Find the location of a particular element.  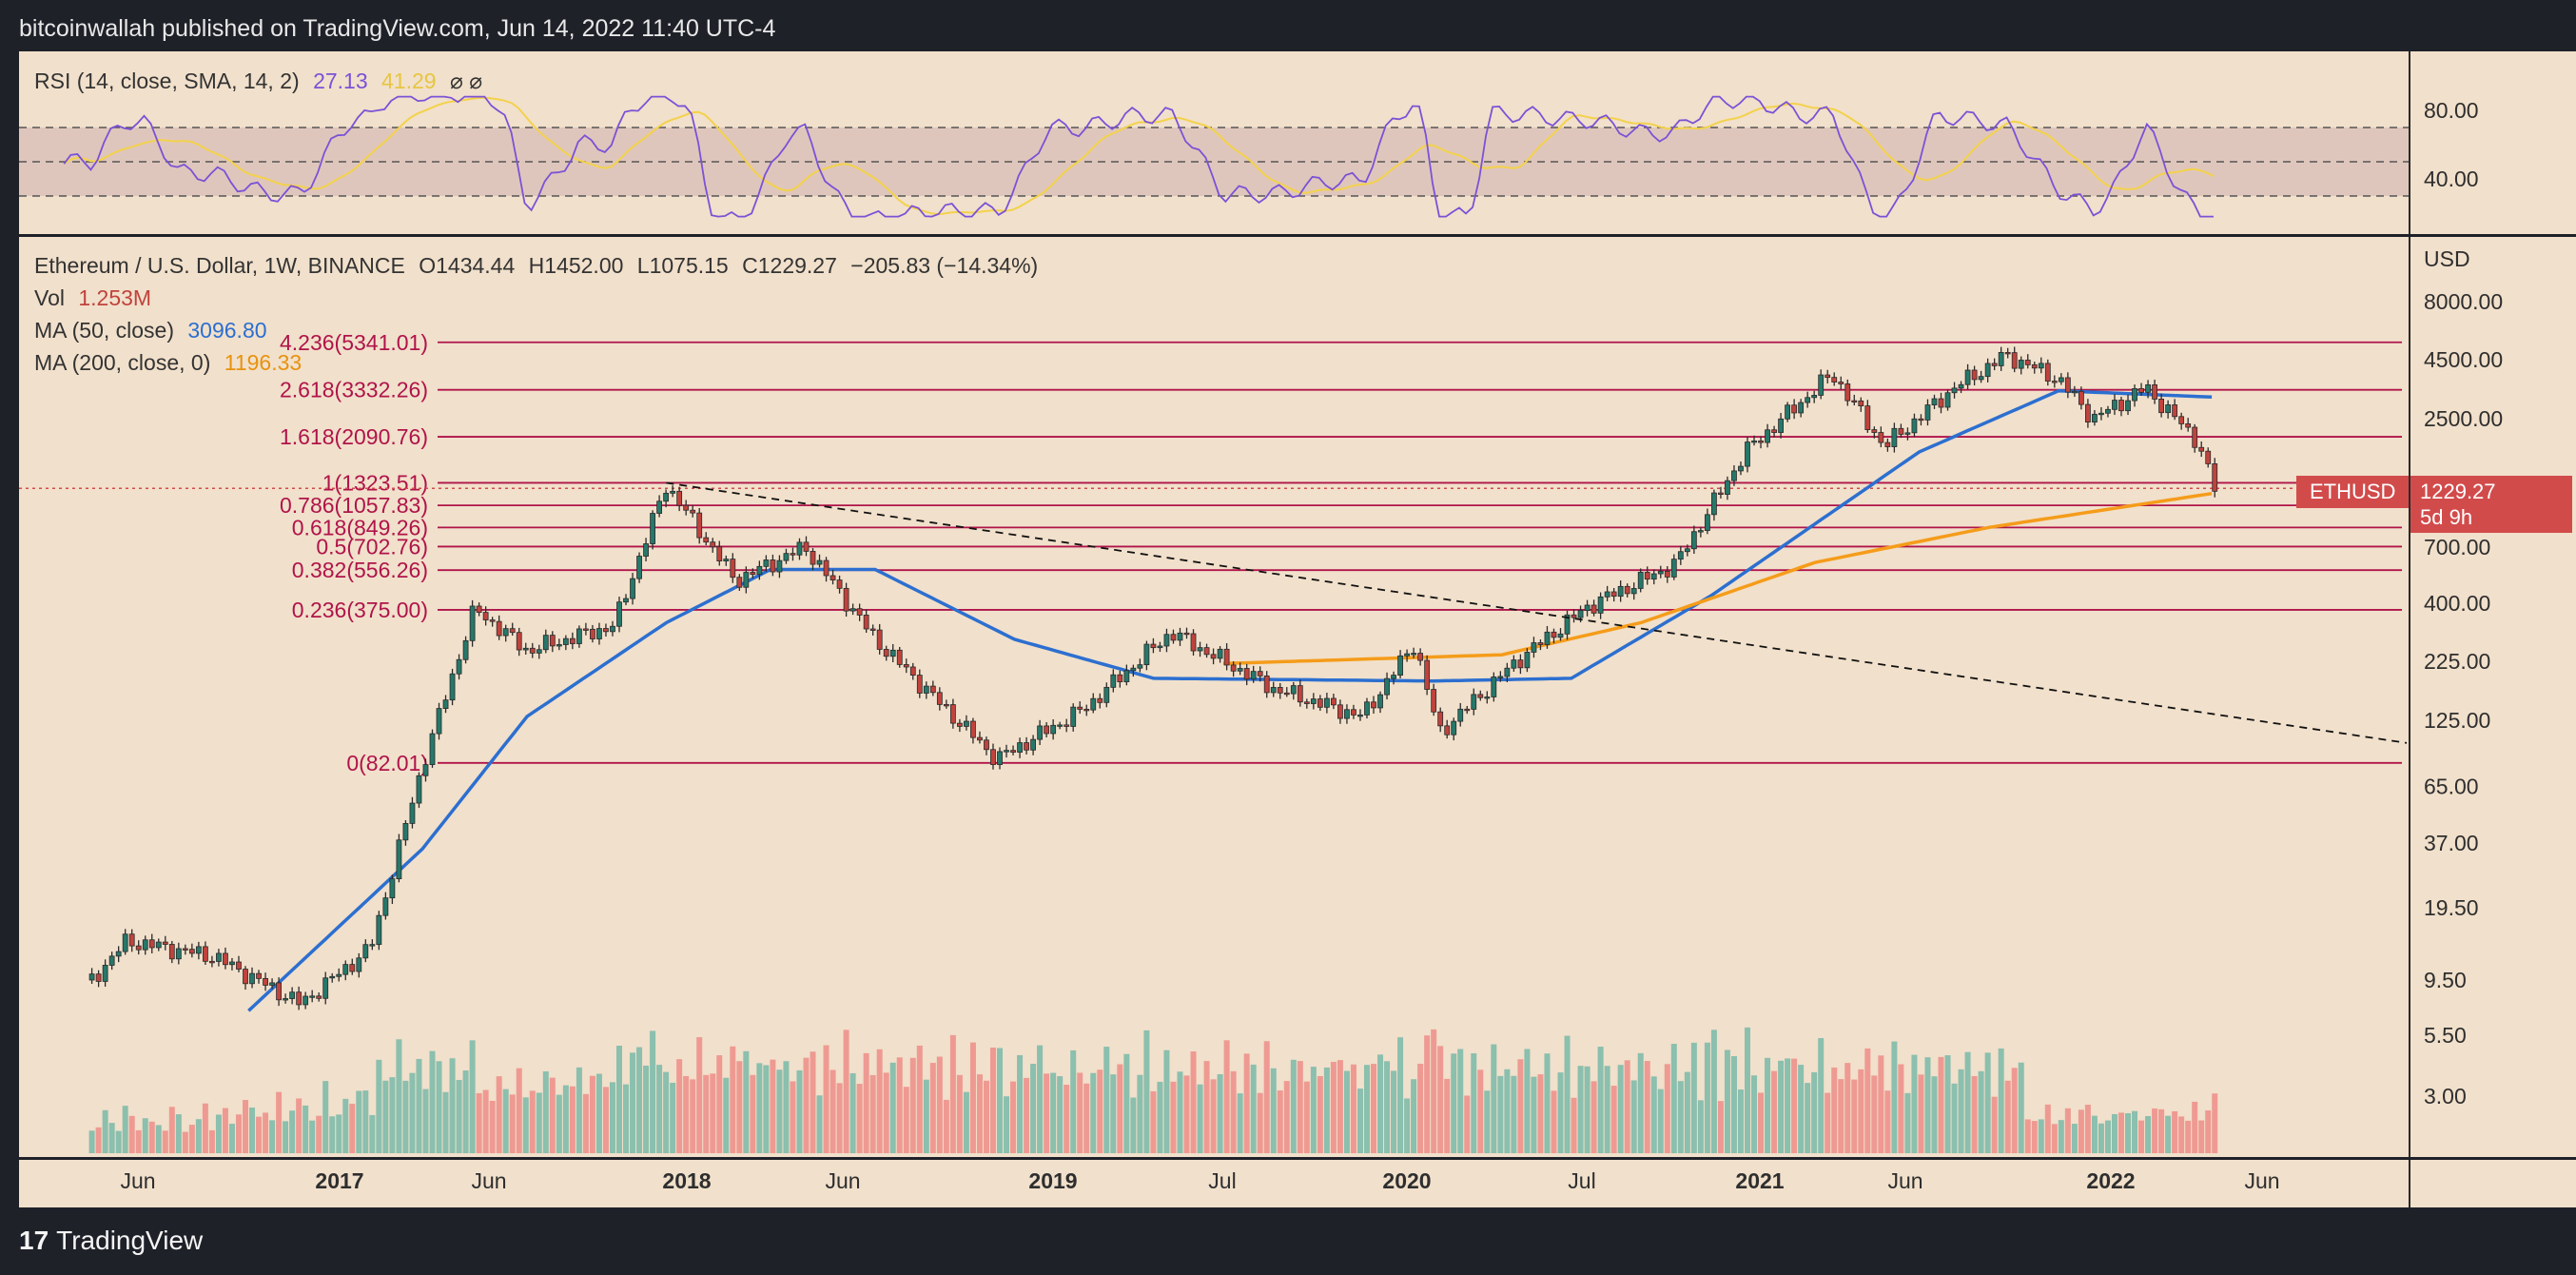

ohlc-open: O1434.44 is located at coordinates (468, 266).